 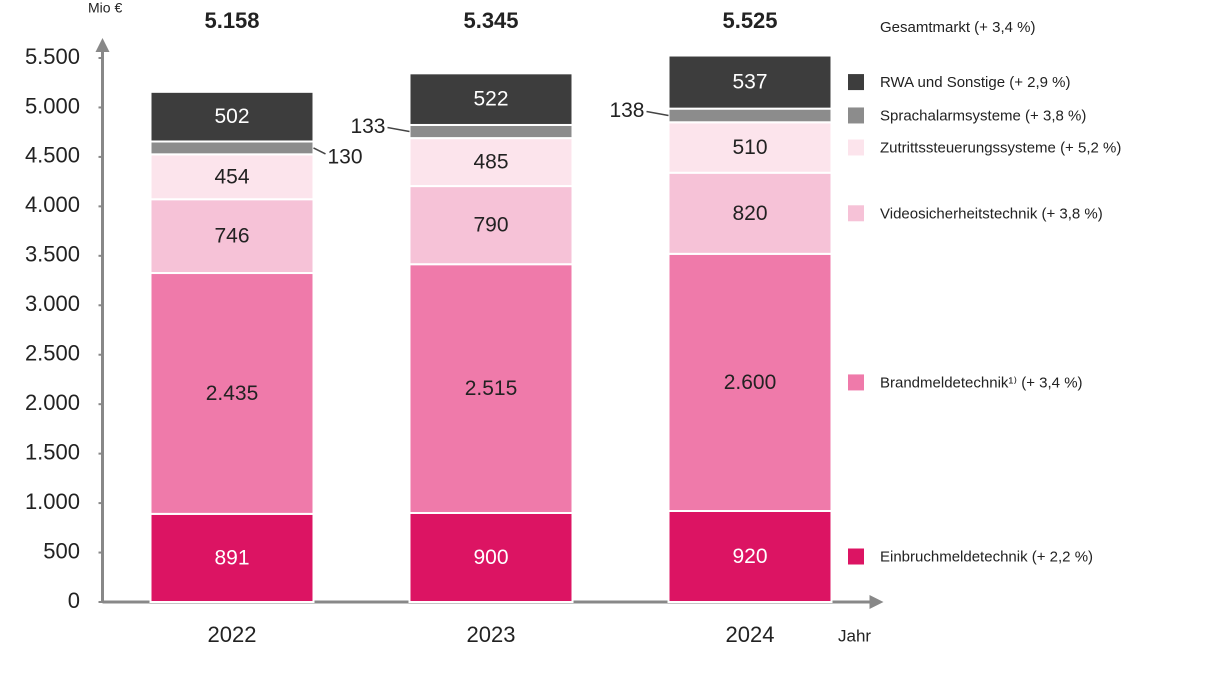 What do you see at coordinates (986, 556) in the screenshot?
I see `legend-label: Einbruchmeldetechnik (+ 2,2 %)` at bounding box center [986, 556].